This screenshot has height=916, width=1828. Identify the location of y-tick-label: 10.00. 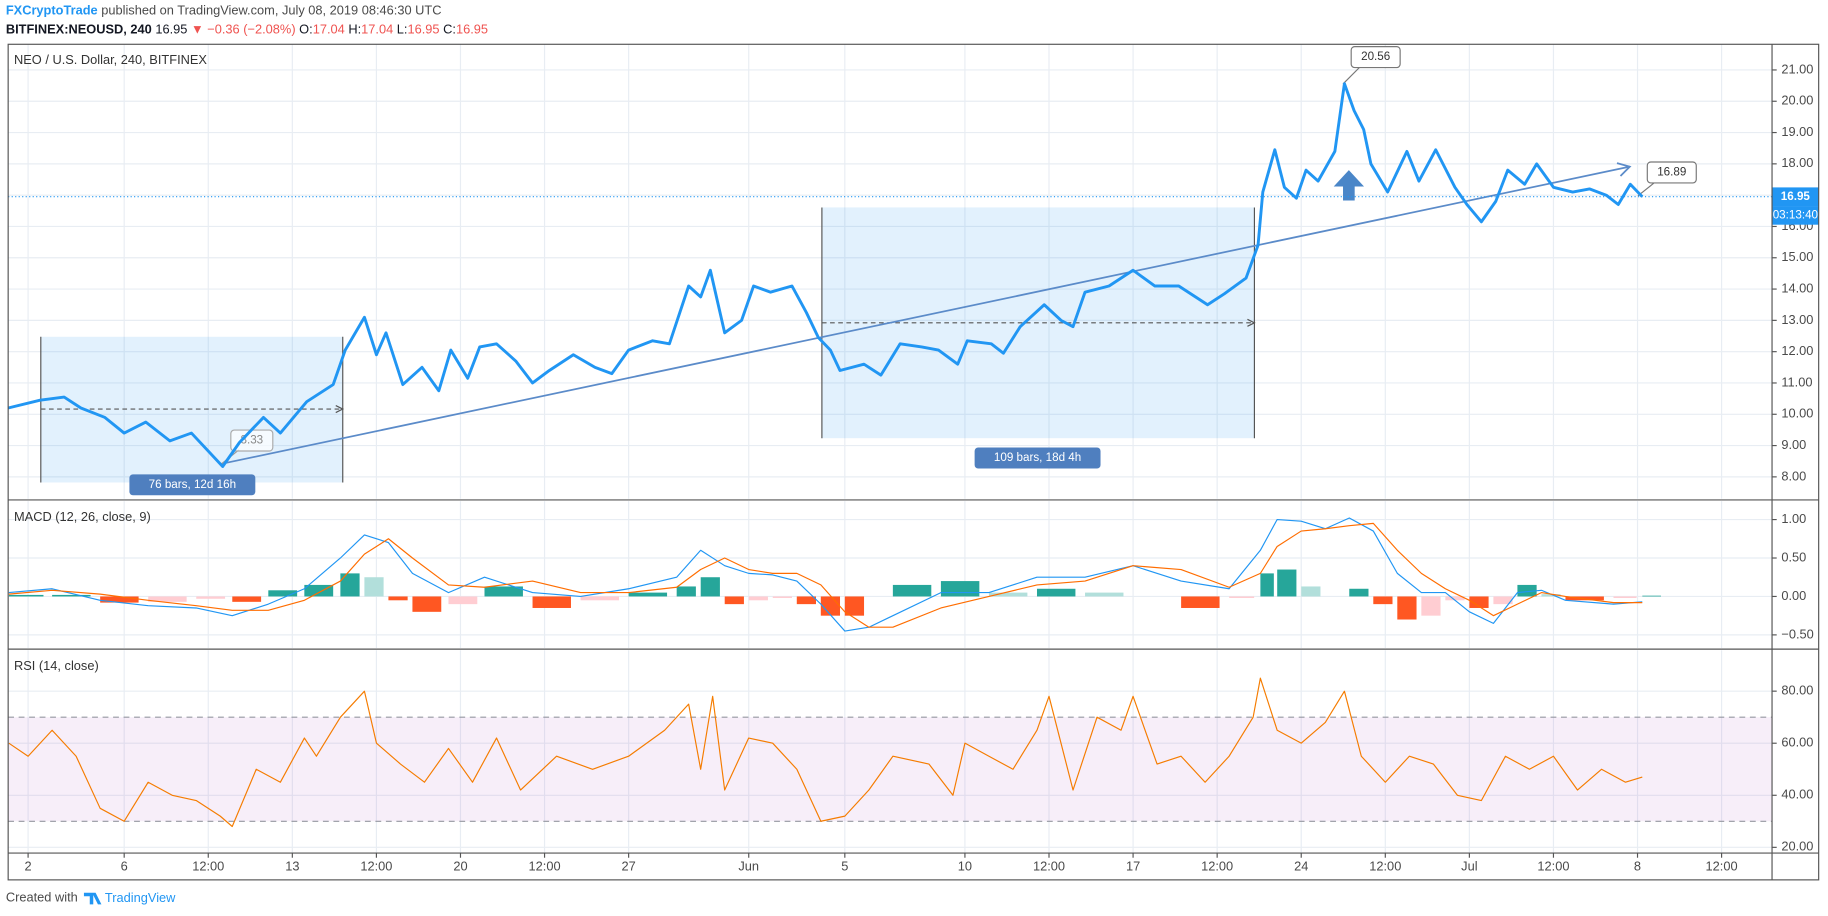
(1797, 413).